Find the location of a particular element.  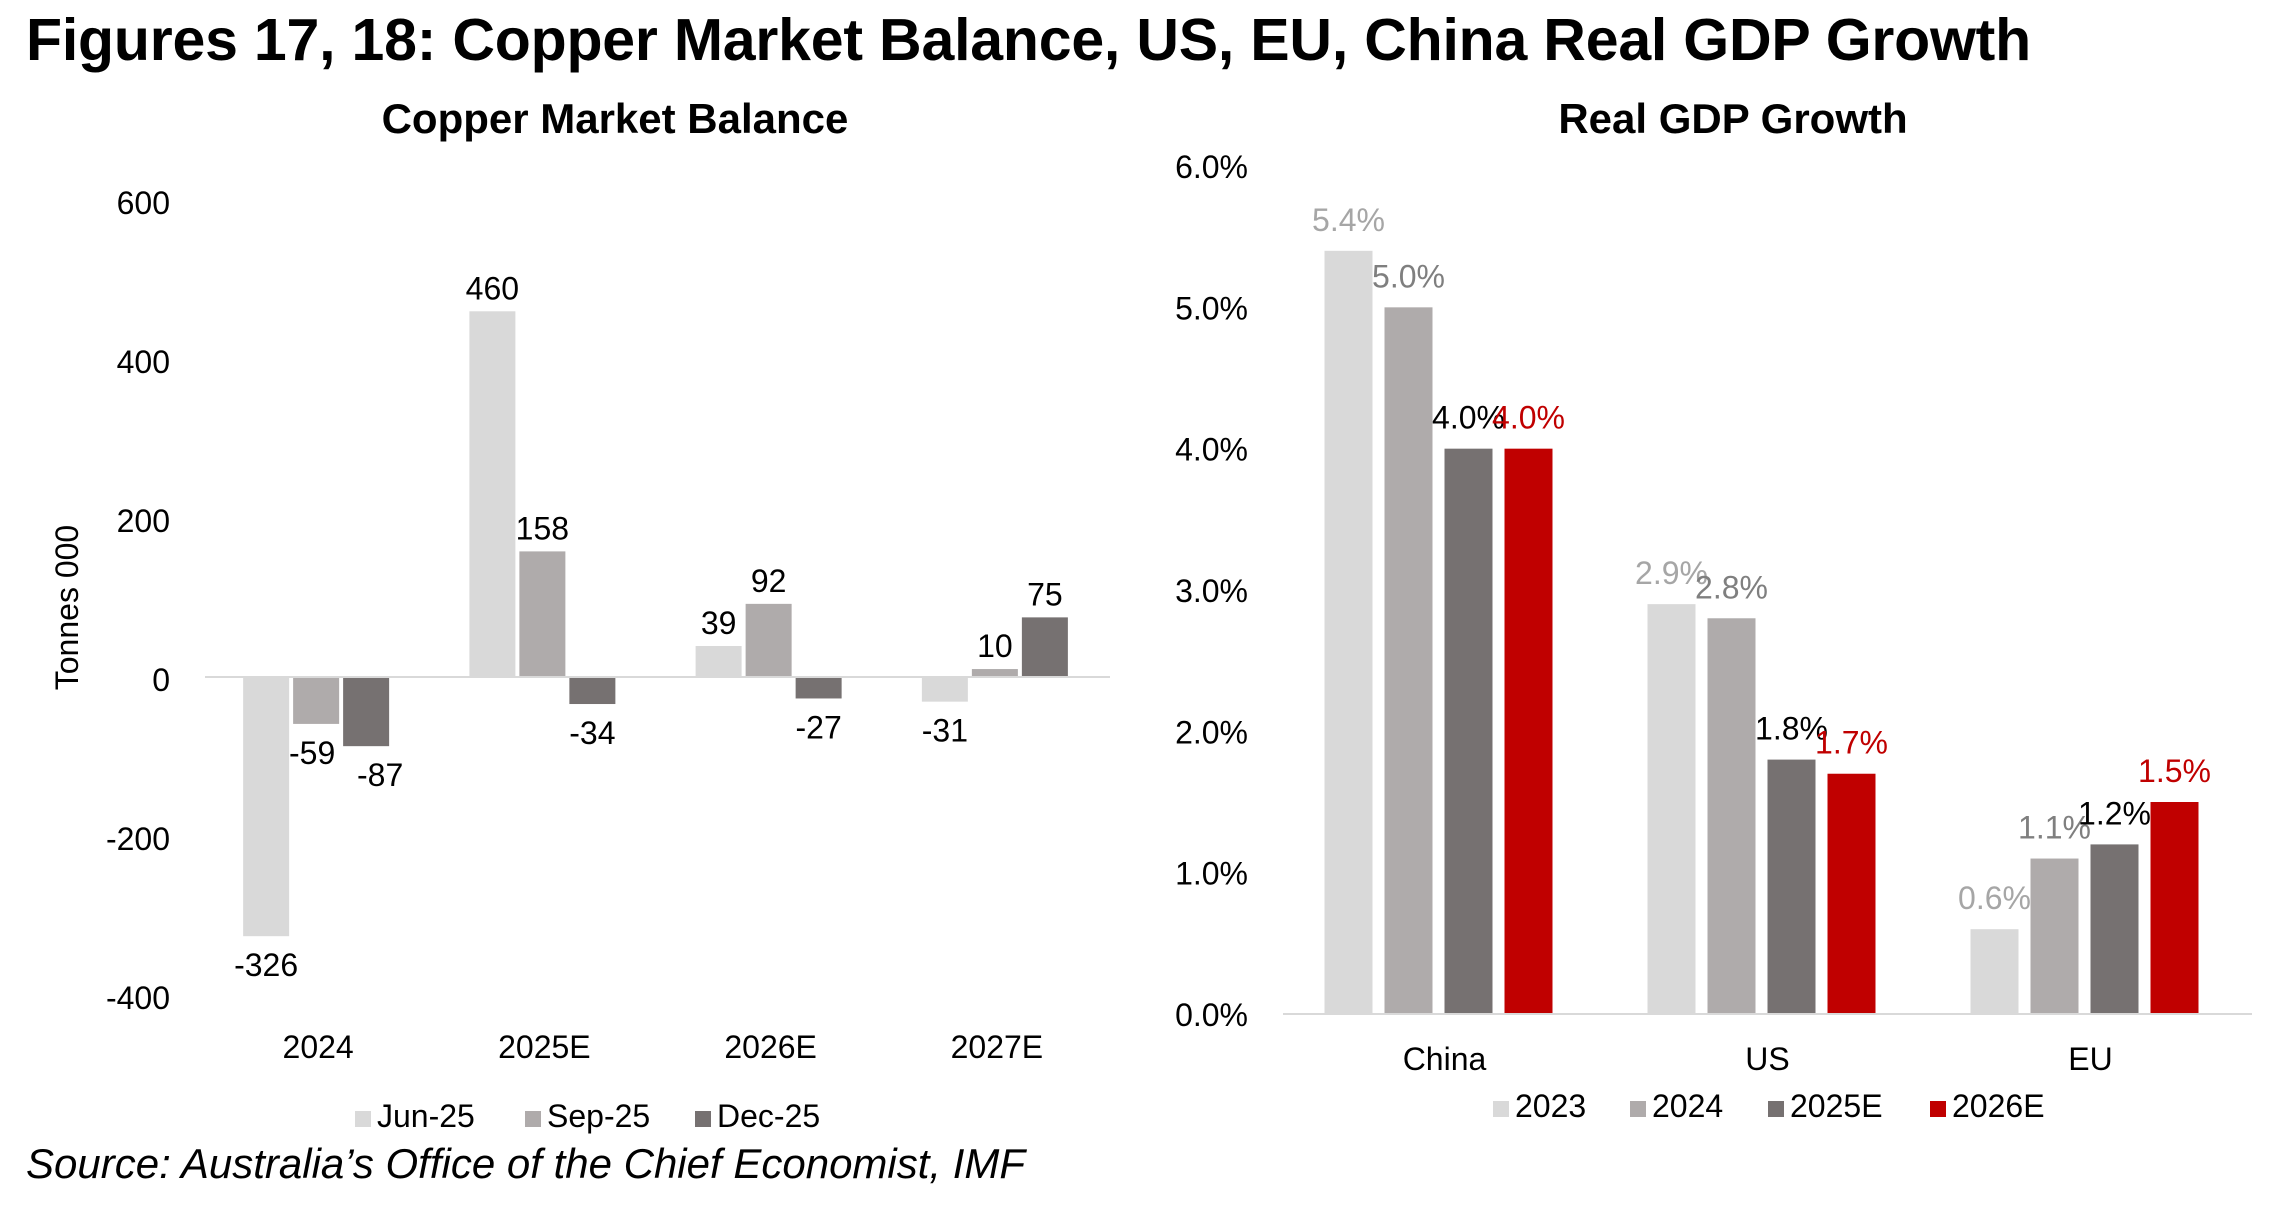

bar-2025e-eu is located at coordinates (2114, 929).